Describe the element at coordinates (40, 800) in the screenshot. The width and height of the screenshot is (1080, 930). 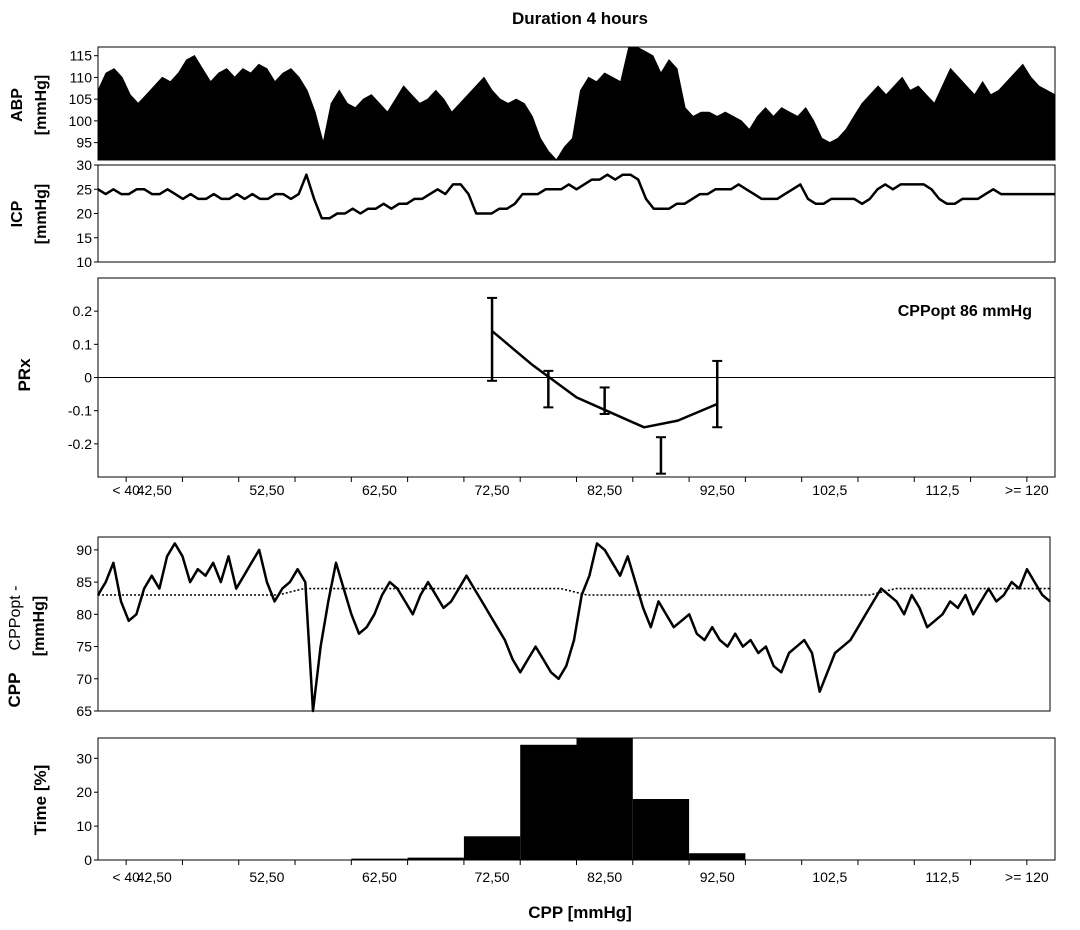
I see `time-ylabel: Time [%]` at that location.